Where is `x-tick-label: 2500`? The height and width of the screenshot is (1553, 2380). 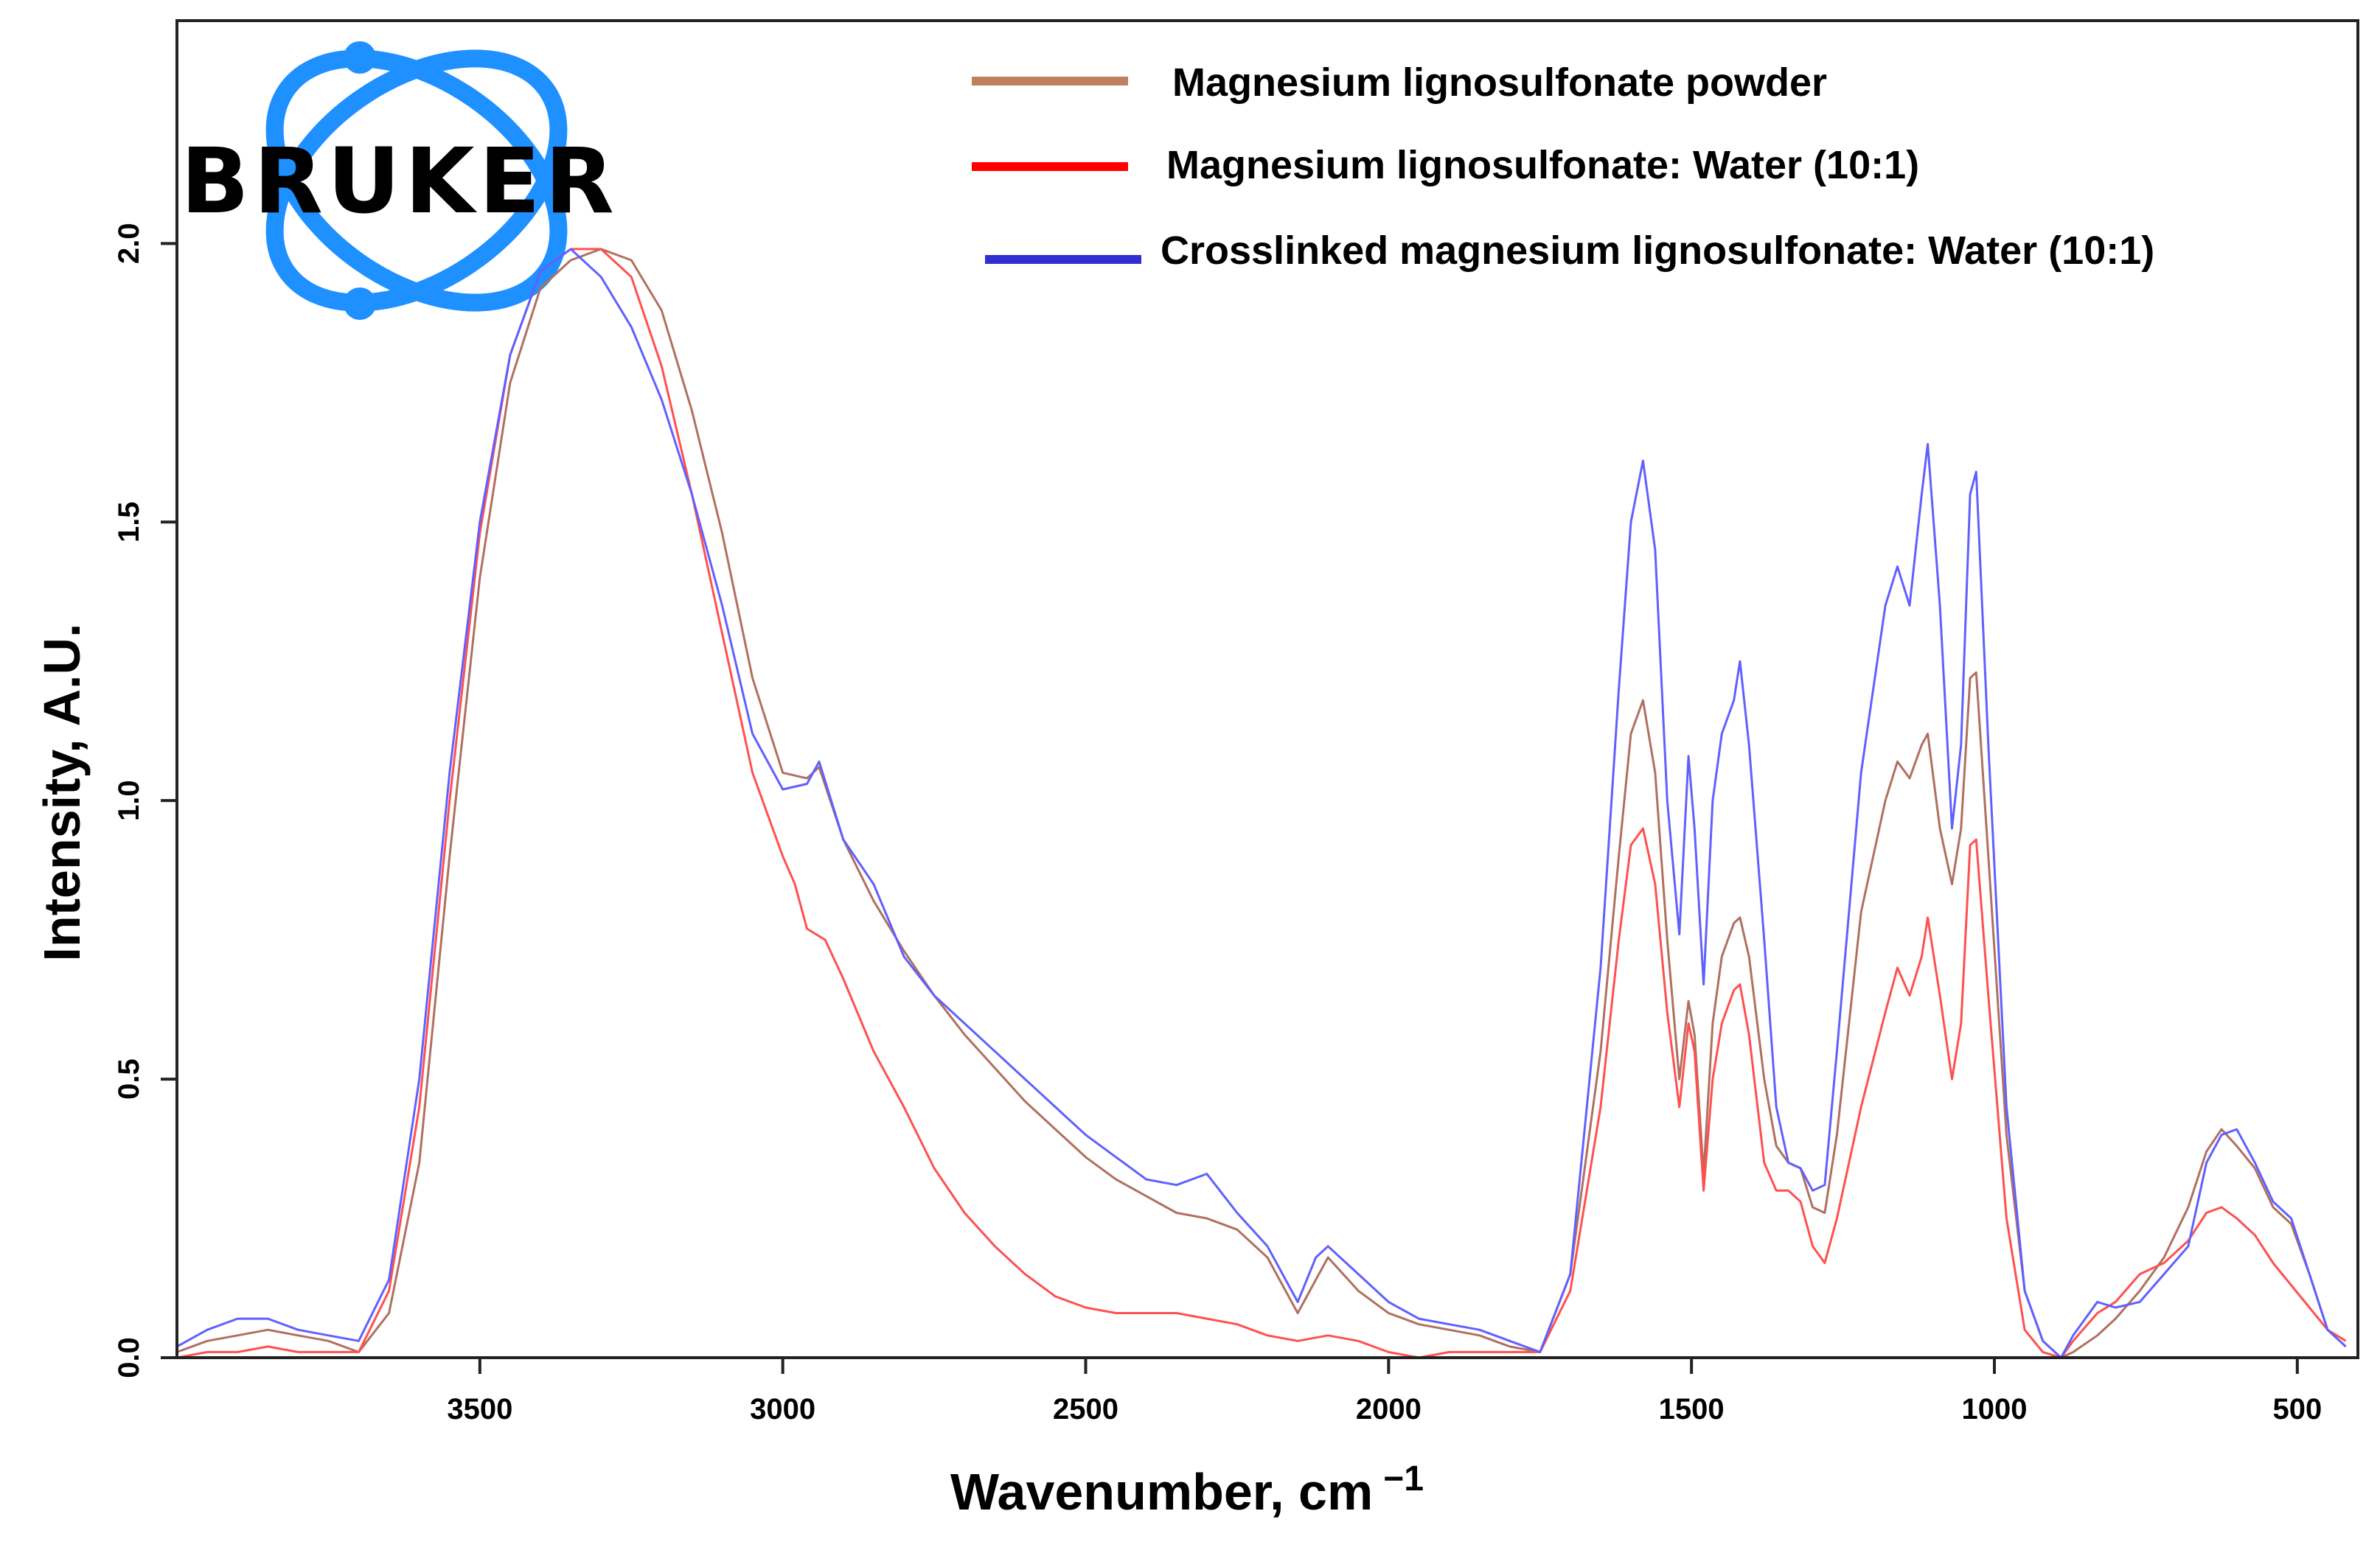
x-tick-label: 2500 is located at coordinates (1085, 1409).